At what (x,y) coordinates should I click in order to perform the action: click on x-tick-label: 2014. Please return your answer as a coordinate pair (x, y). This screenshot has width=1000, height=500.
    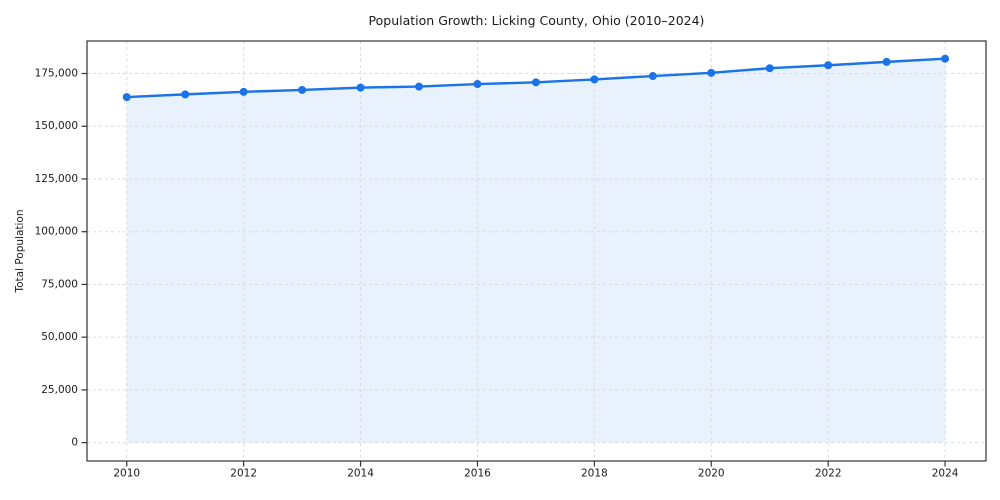
    Looking at the image, I should click on (360, 474).